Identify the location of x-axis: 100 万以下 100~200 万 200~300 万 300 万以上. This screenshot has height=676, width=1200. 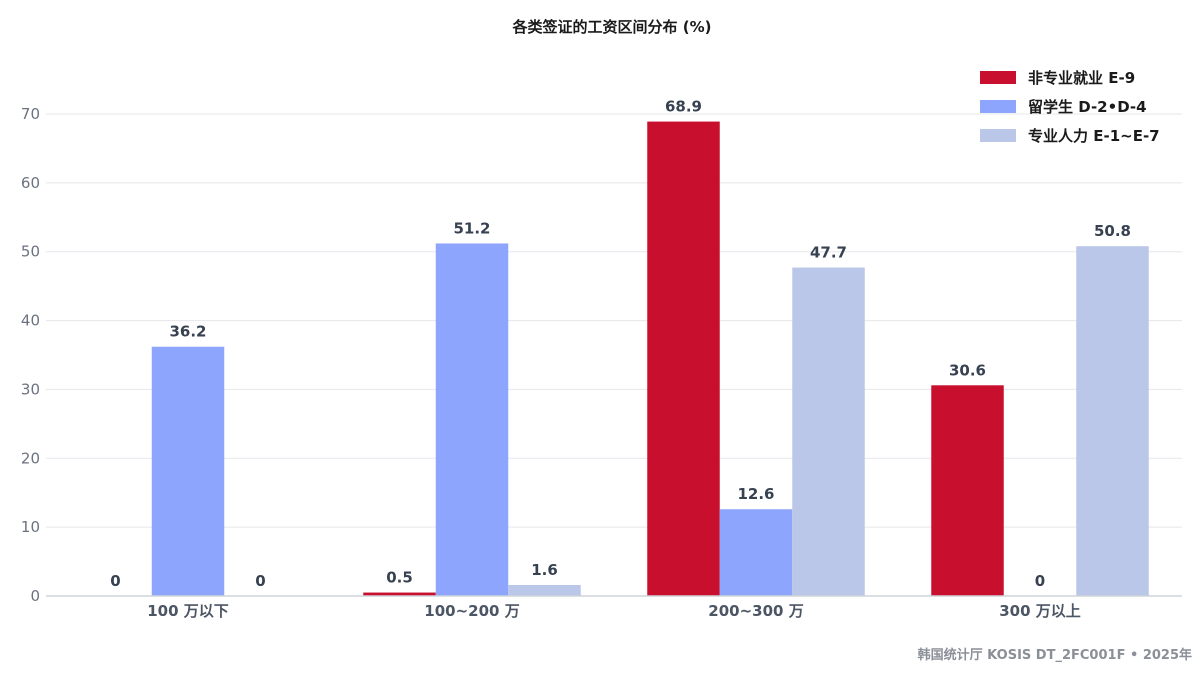
(614, 607).